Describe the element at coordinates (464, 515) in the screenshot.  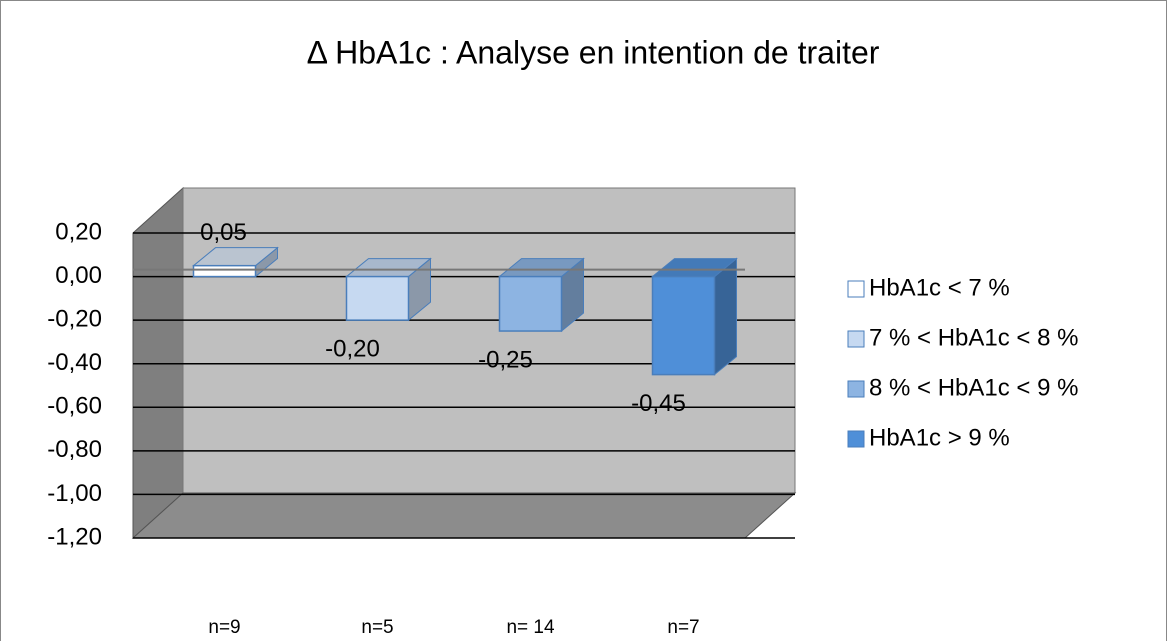
I see `floor` at that location.